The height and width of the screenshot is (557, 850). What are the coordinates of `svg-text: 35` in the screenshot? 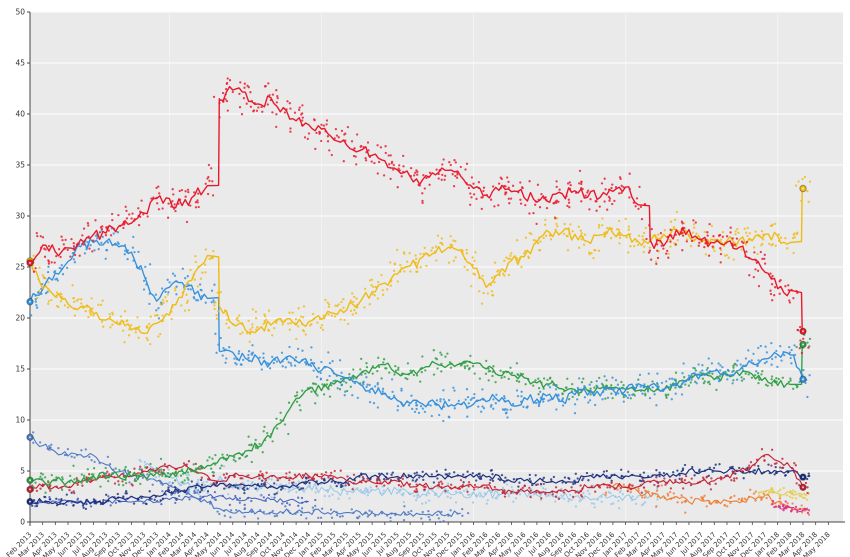 It's located at (20, 165).